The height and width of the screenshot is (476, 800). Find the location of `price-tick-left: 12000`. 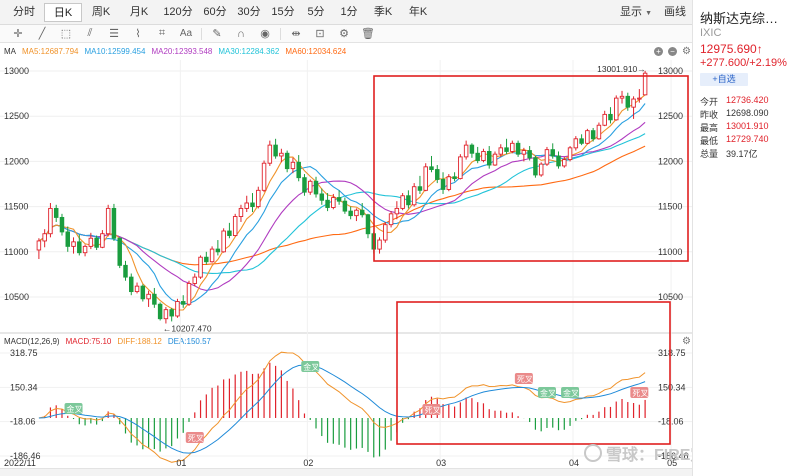

price-tick-left: 12000 is located at coordinates (16, 161).